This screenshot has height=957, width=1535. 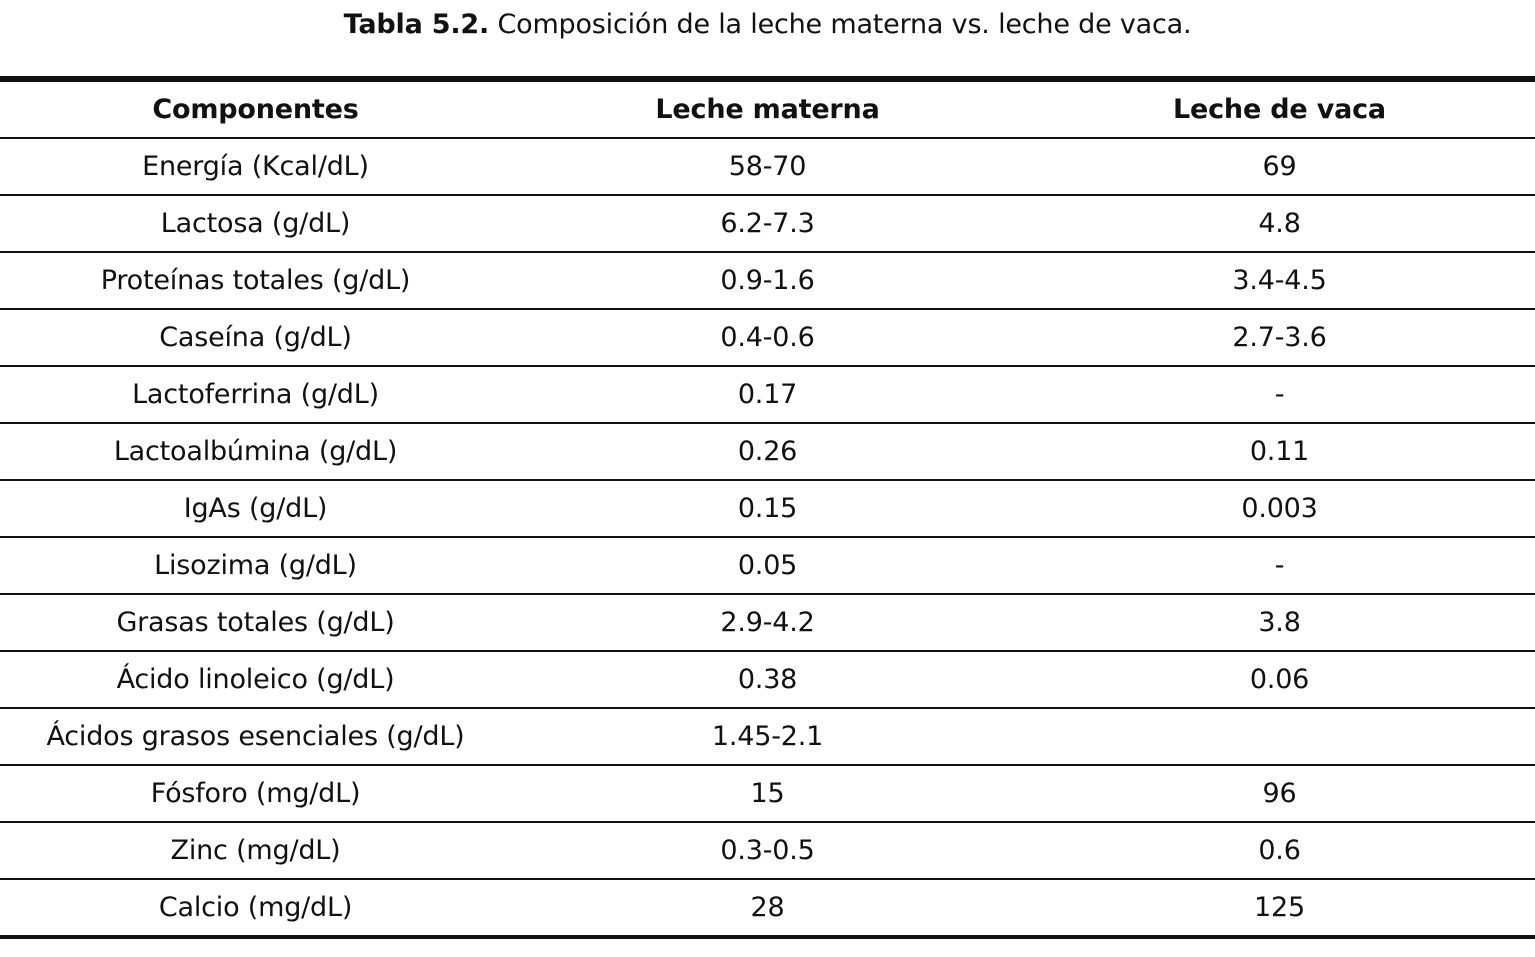 What do you see at coordinates (1279, 281) in the screenshot?
I see `cow-milk-cell: 3.4-4.5` at bounding box center [1279, 281].